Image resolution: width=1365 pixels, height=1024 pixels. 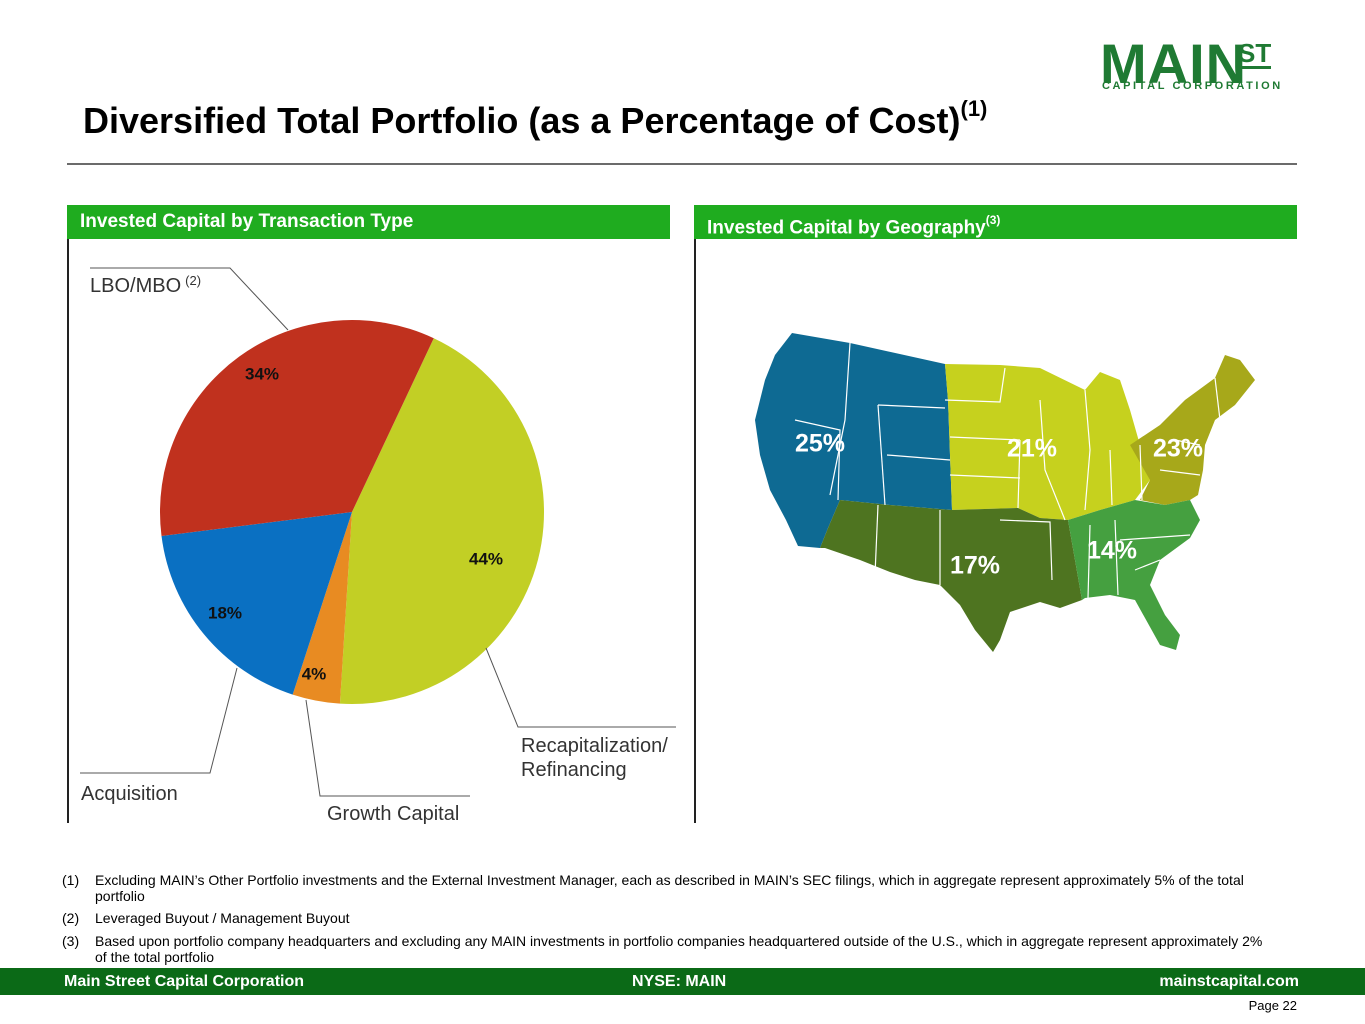 I want to click on right-panel-border, so click(x=695, y=531).